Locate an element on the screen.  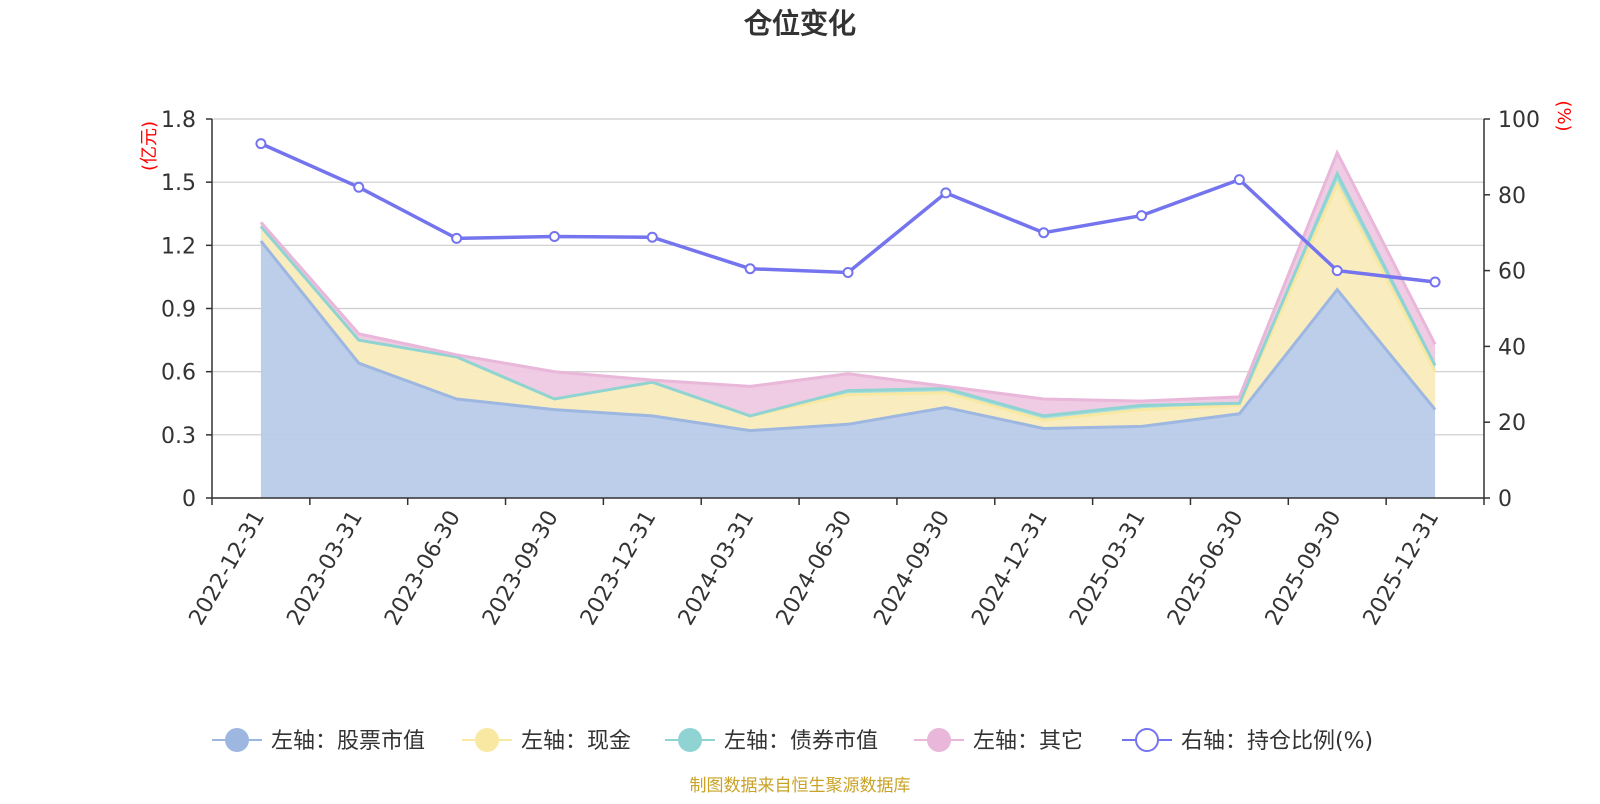
right-tick-label: 100 is located at coordinates (1519, 120).